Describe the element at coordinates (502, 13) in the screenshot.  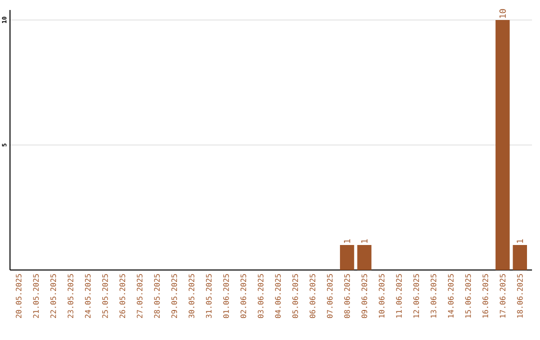
I see `data-label: 10` at that location.